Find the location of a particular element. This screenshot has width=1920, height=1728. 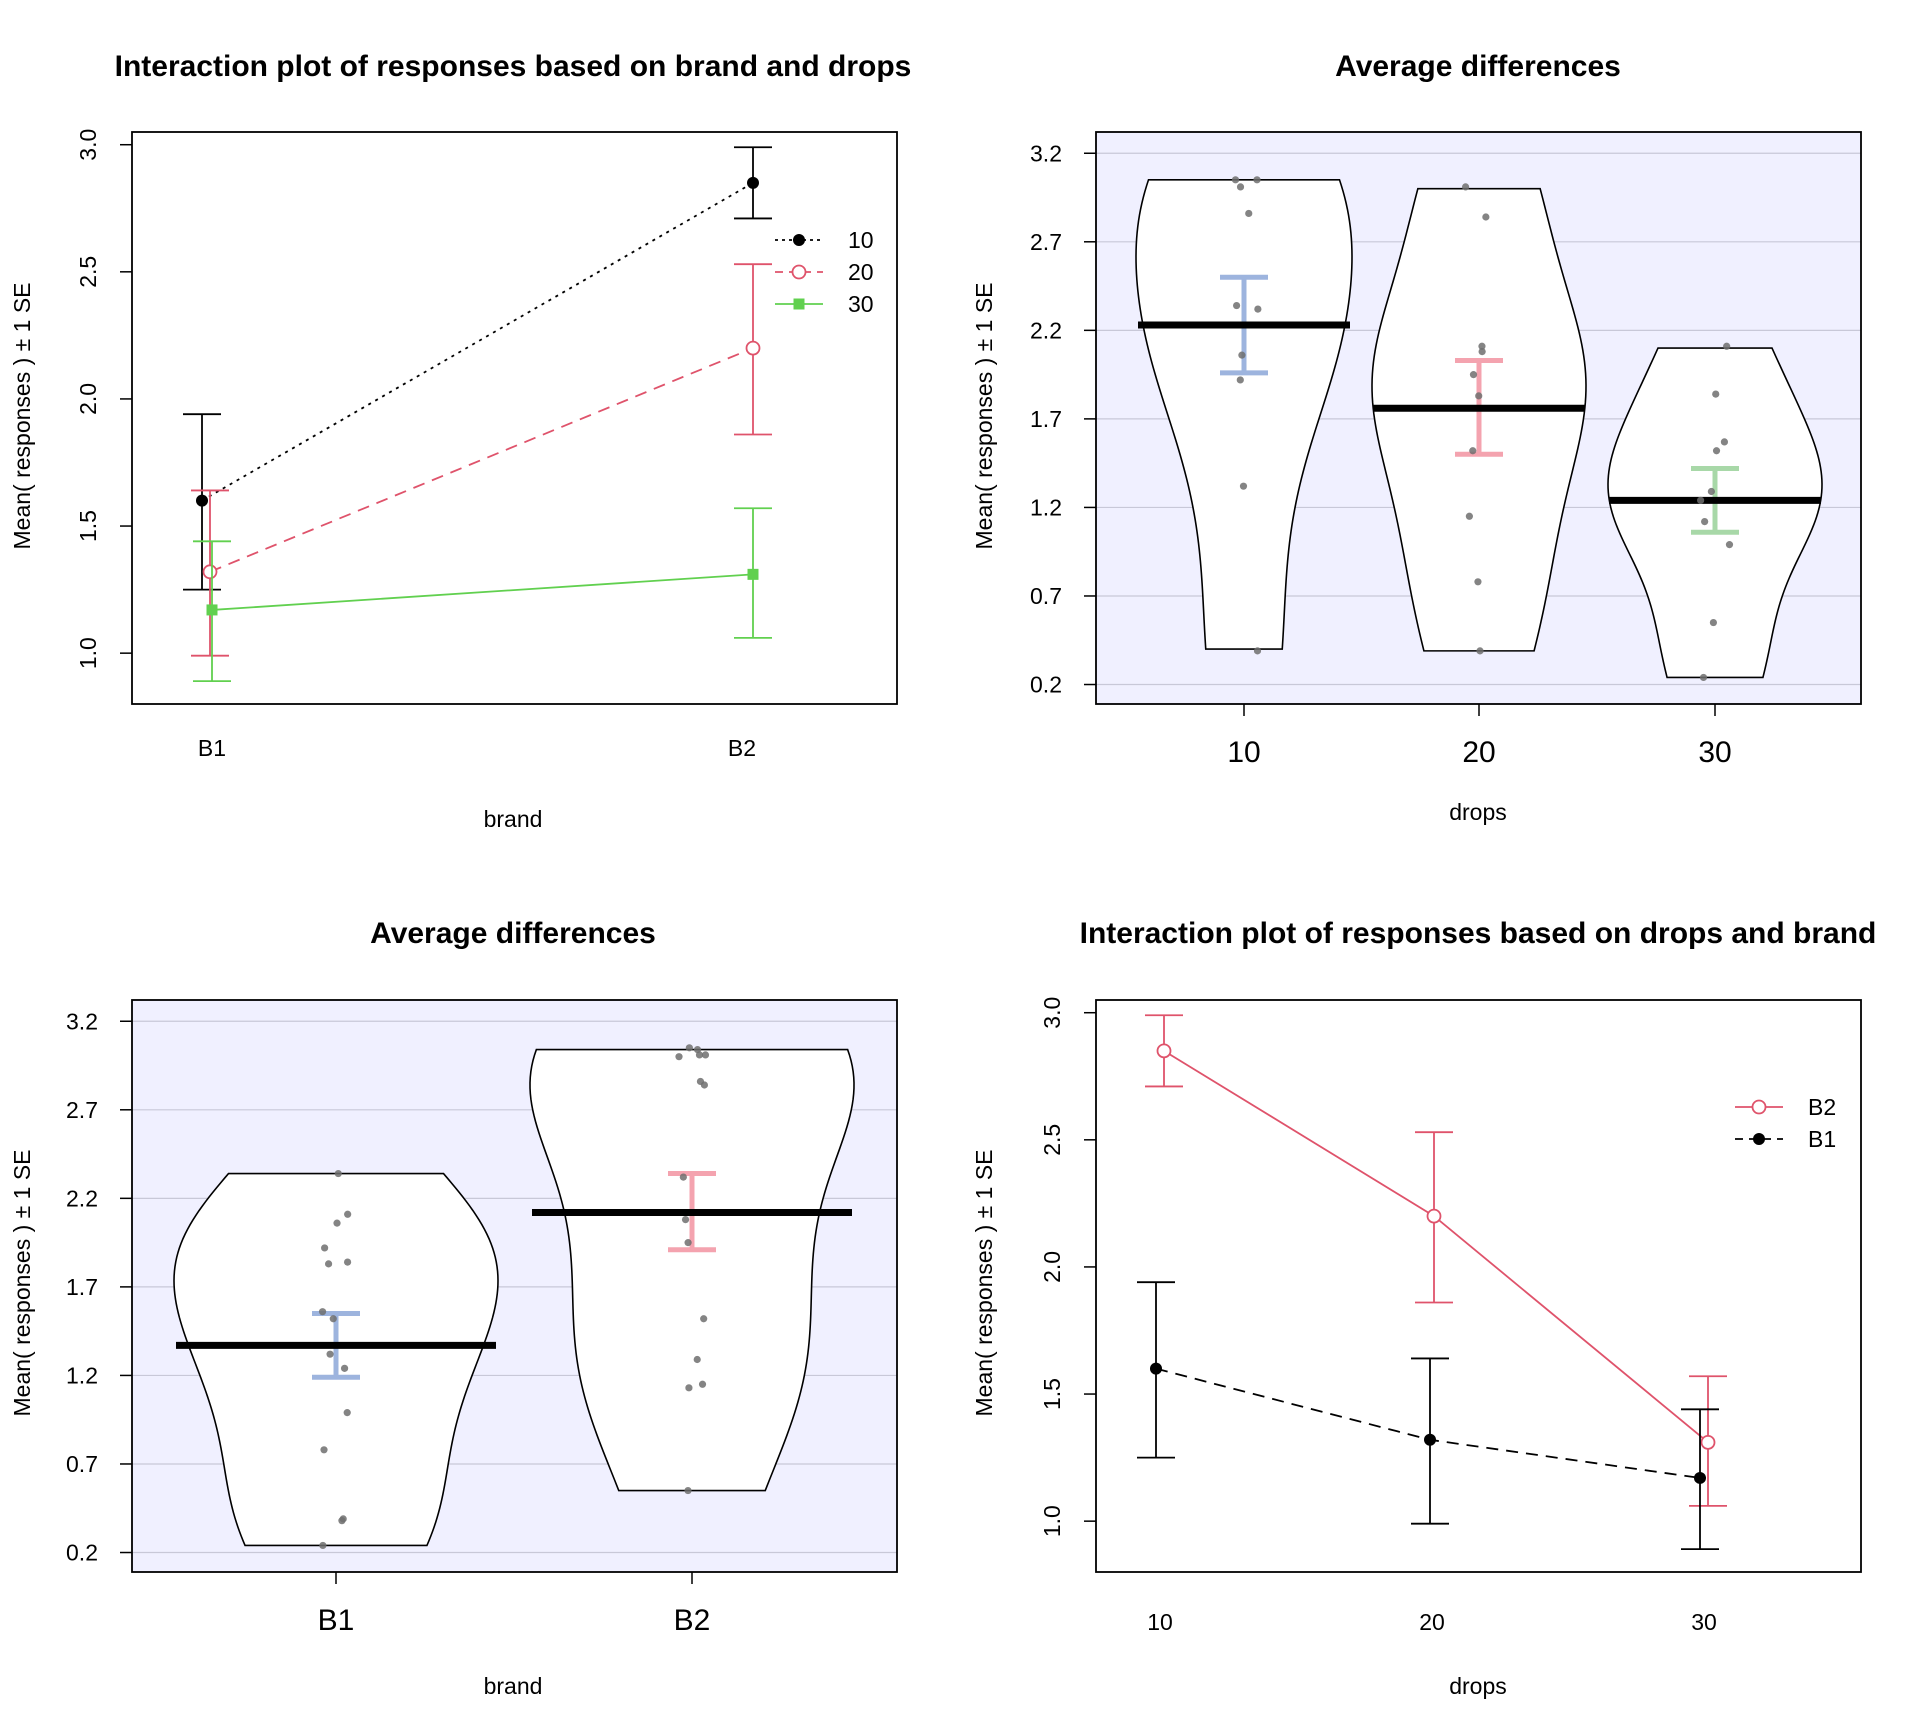

legend-label: B1 is located at coordinates (1822, 1139).